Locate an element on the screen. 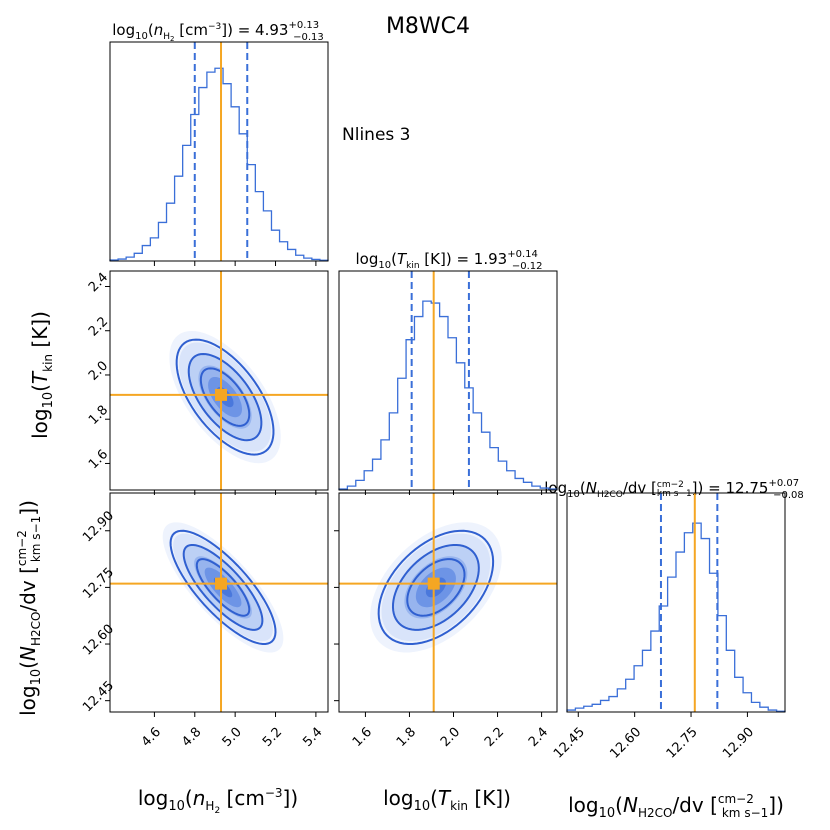 This screenshot has height=830, width=830. hist-panel-log_nH2 is located at coordinates (219, 153).